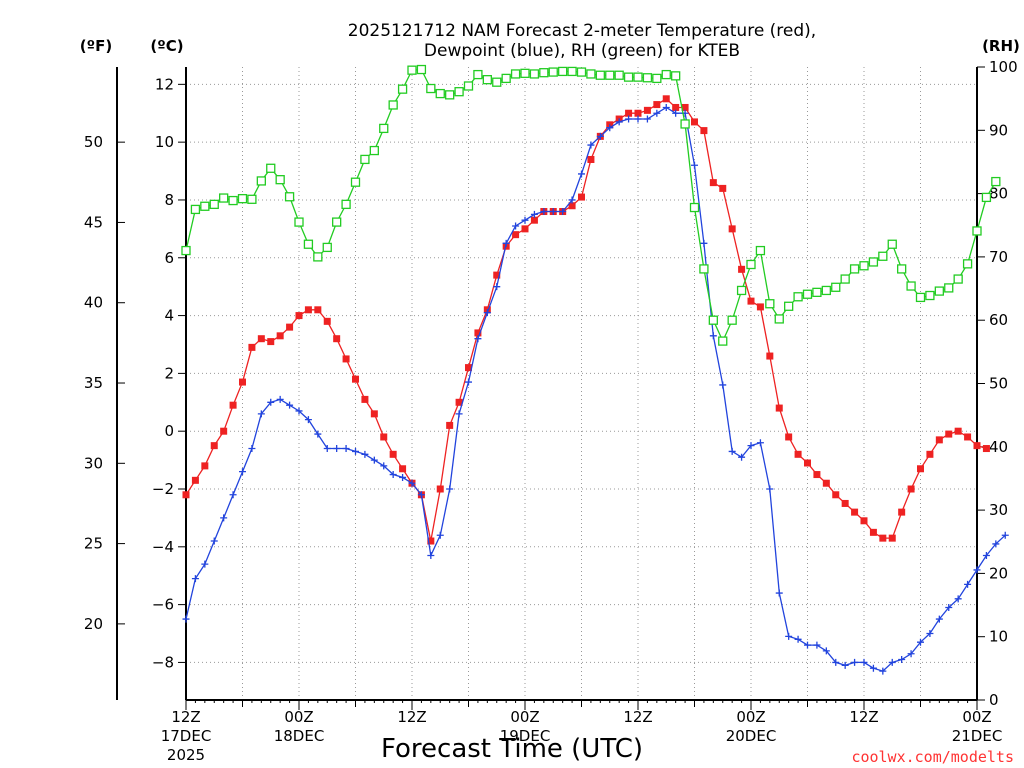 The width and height of the screenshot is (1024, 768). What do you see at coordinates (93, 383) in the screenshot?
I see `fahrenheit-tick-label: 35` at bounding box center [93, 383].